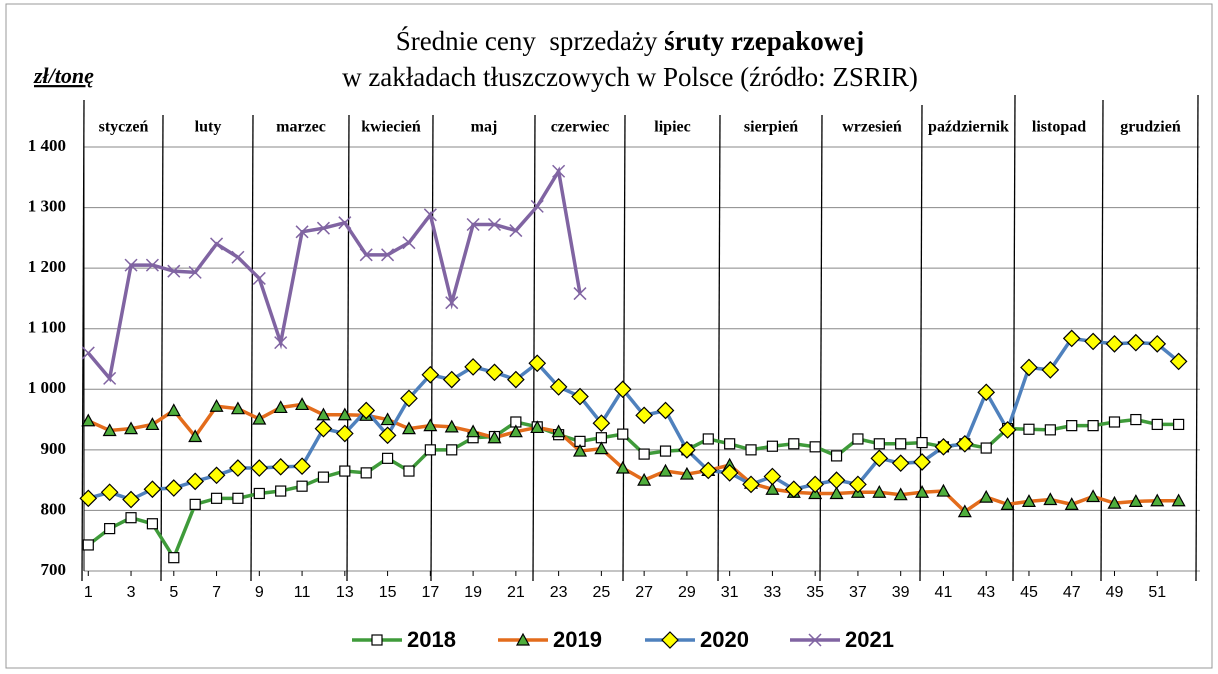 This screenshot has height=674, width=1218. Describe the element at coordinates (1072, 592) in the screenshot. I see `x-tick-label: 47` at that location.